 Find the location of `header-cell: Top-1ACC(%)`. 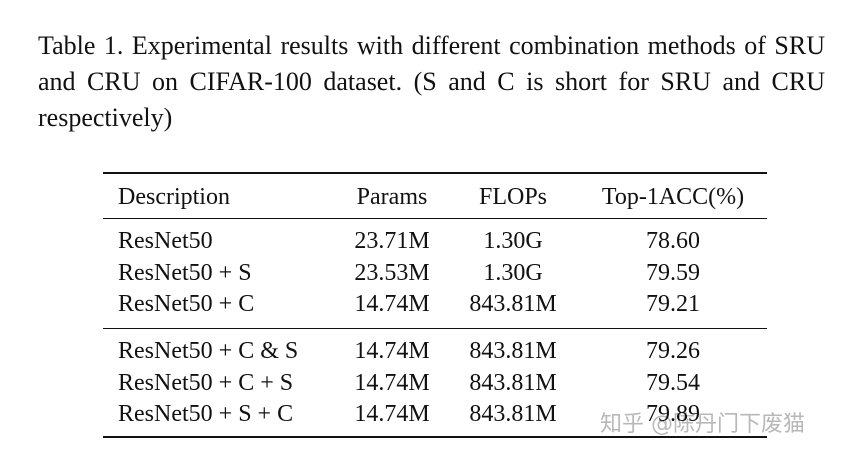

header-cell: Top-1ACC(%) is located at coordinates (673, 197).